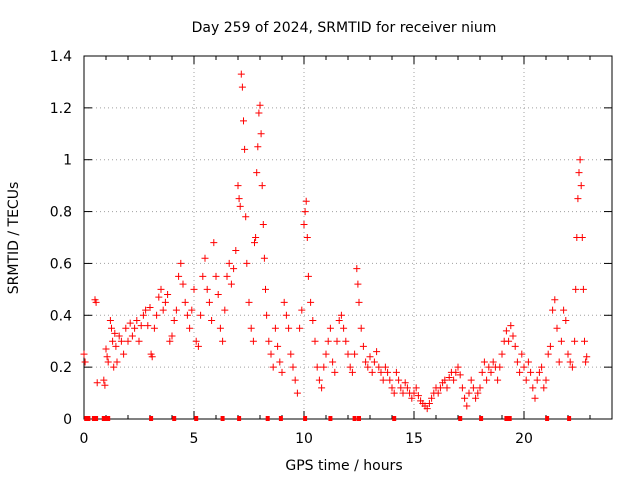  I want to click on x-tick-label: 0, so click(84, 439).